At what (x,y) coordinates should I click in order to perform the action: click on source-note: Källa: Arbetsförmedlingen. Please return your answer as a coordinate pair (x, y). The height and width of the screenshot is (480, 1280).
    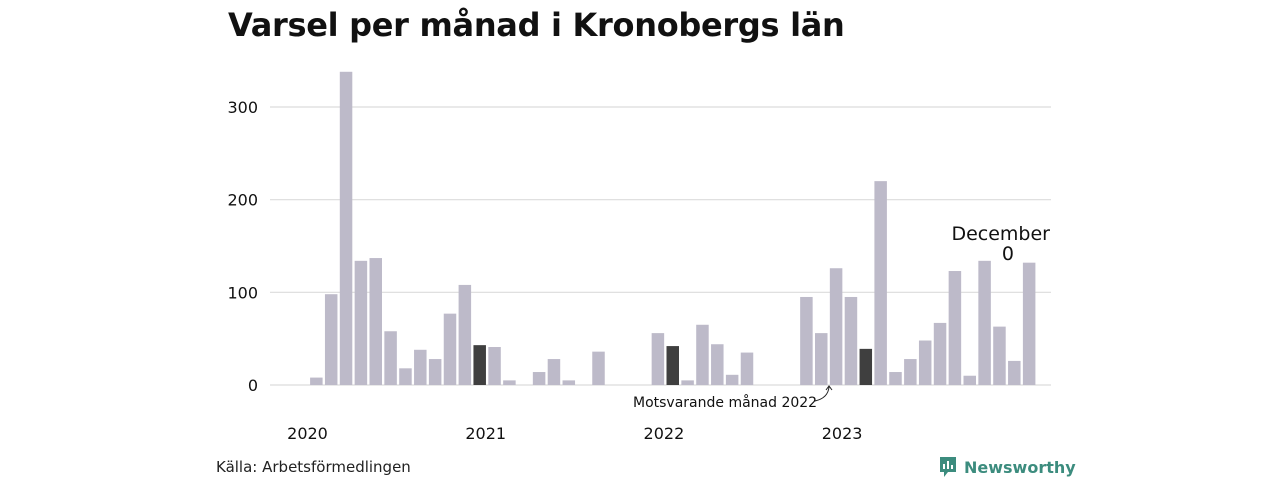
    Looking at the image, I should click on (313, 467).